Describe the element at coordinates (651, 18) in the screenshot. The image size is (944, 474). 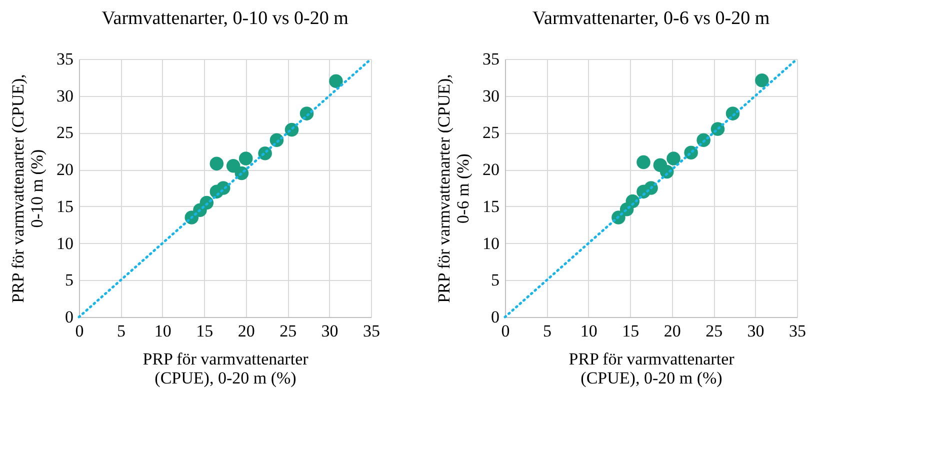
I see `chart-title: Varmvattenarter, 0-6 vs 0-20 m` at that location.